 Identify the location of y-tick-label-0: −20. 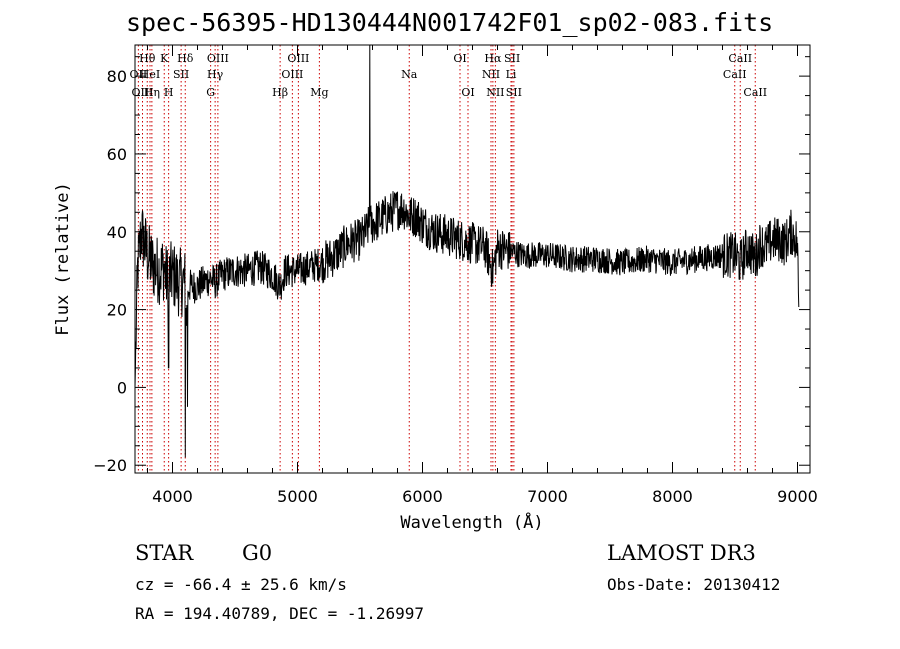
(110, 465).